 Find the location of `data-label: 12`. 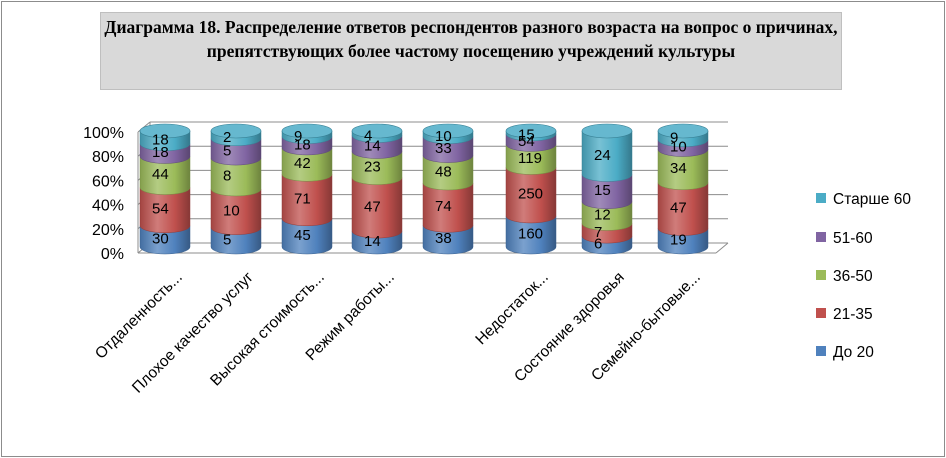

data-label: 12 is located at coordinates (602, 215).